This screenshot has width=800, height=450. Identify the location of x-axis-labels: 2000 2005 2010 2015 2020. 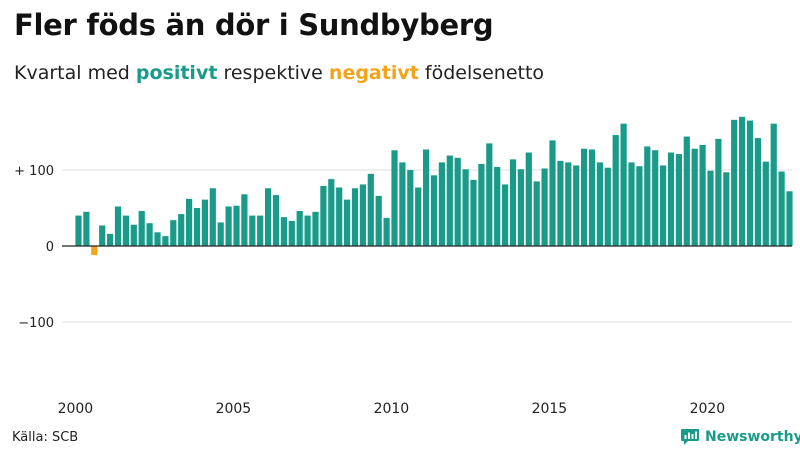
(392, 409).